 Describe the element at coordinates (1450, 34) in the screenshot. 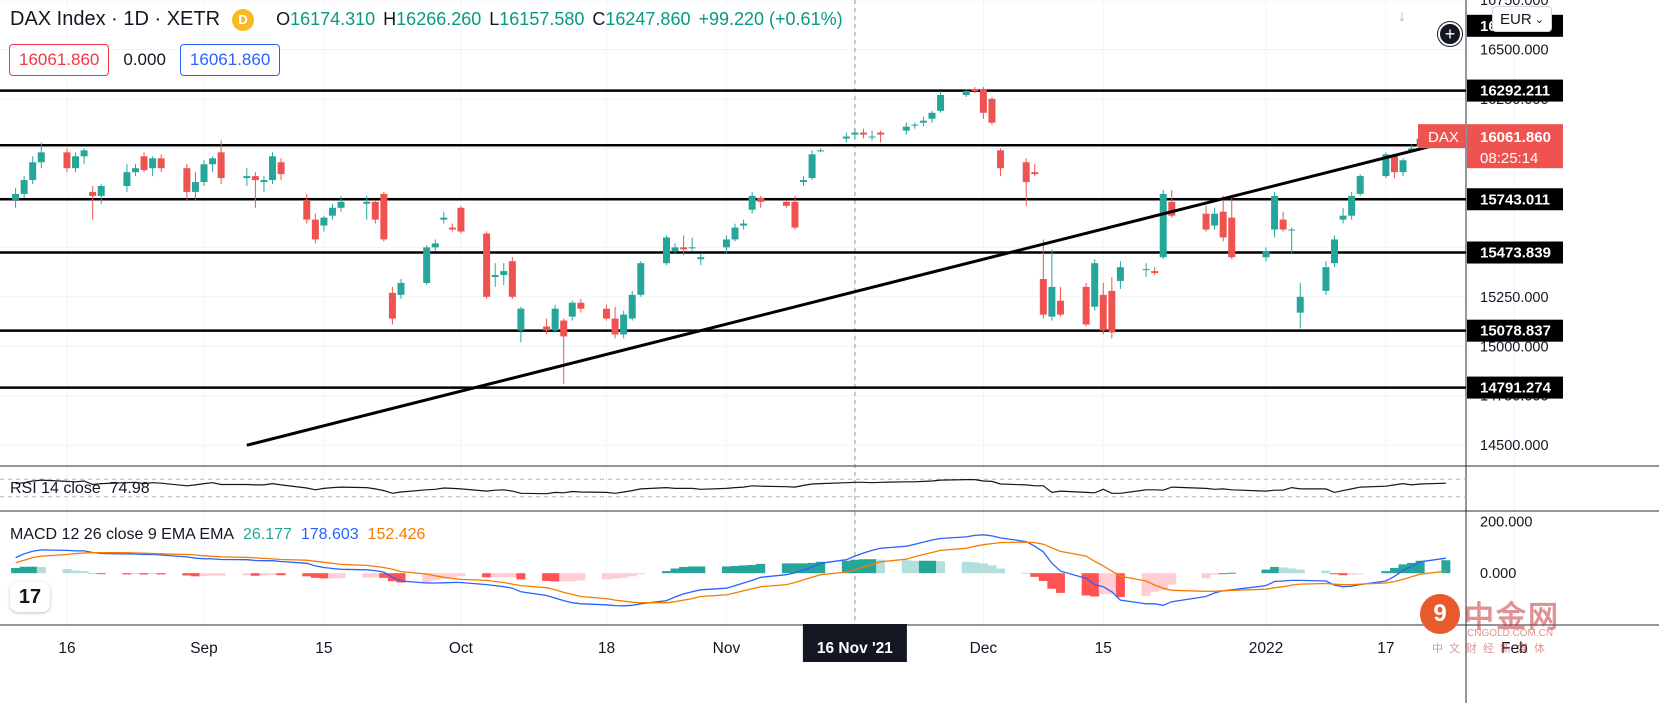

I see `add-alert-plus-icon: +` at that location.